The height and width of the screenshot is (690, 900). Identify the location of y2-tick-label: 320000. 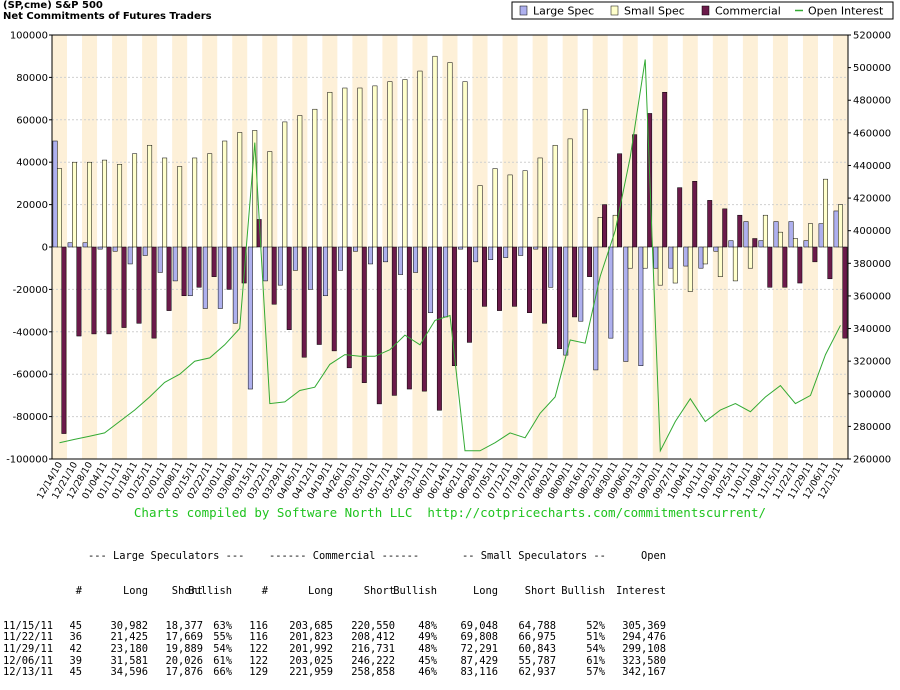
(872, 362).